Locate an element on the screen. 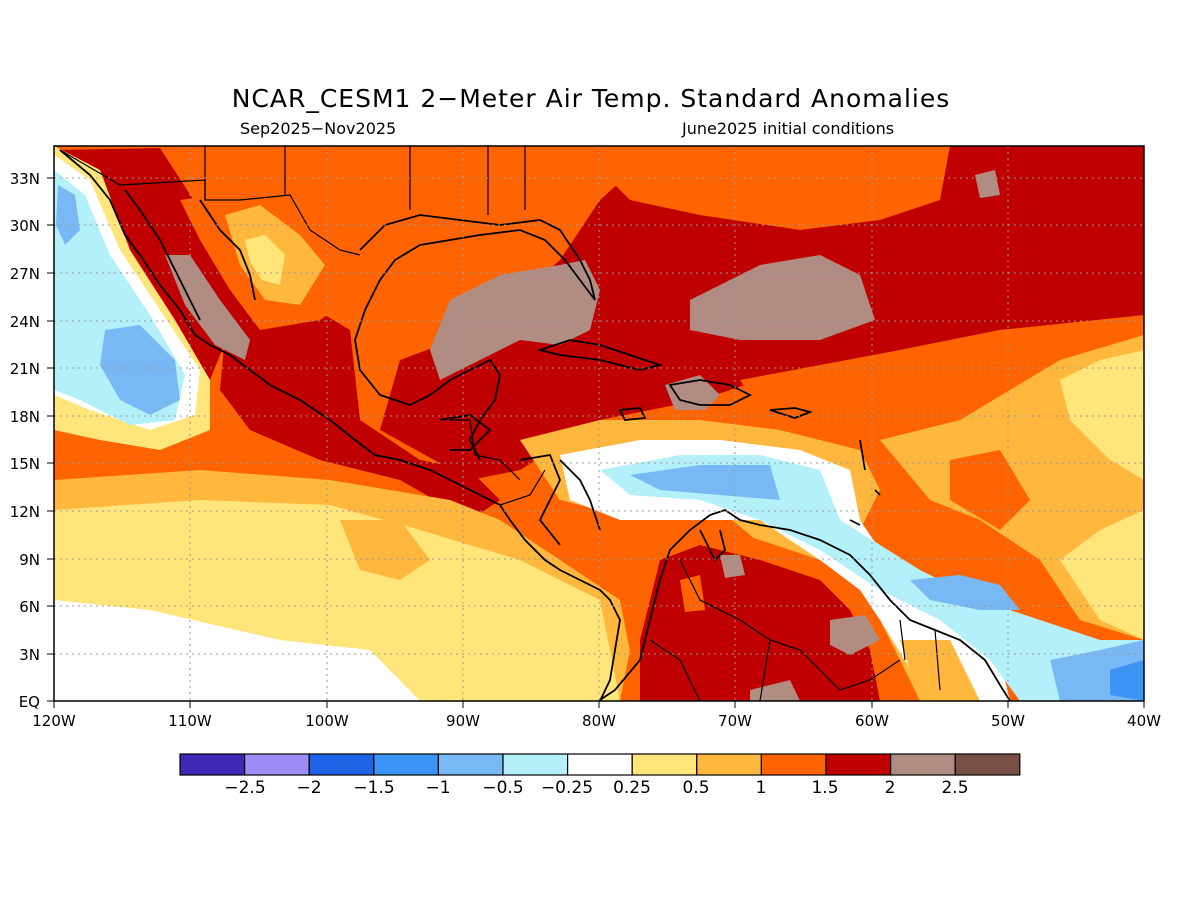 The width and height of the screenshot is (1200, 900). colorbar-label: 2 is located at coordinates (890, 788).